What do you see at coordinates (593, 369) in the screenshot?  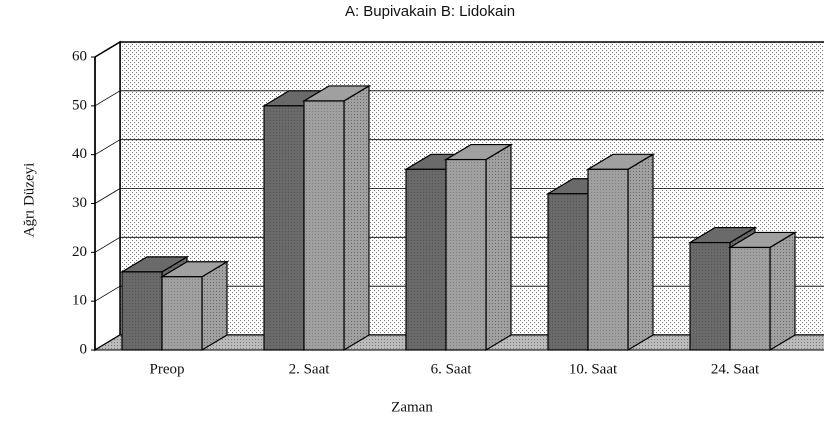 I see `x-tick-label: 10. Saat` at bounding box center [593, 369].